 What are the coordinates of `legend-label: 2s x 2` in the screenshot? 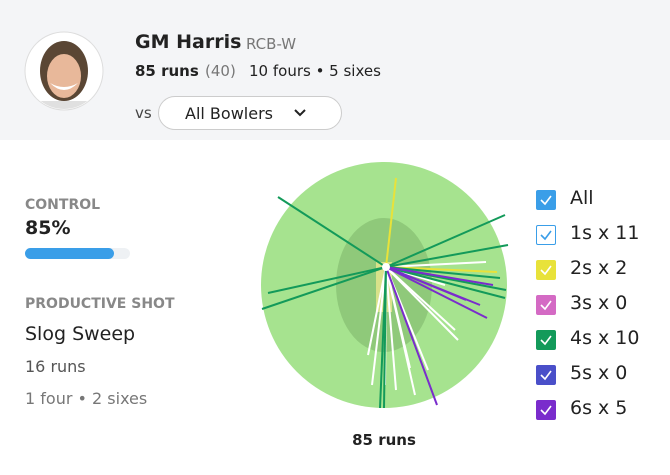 It's located at (599, 268).